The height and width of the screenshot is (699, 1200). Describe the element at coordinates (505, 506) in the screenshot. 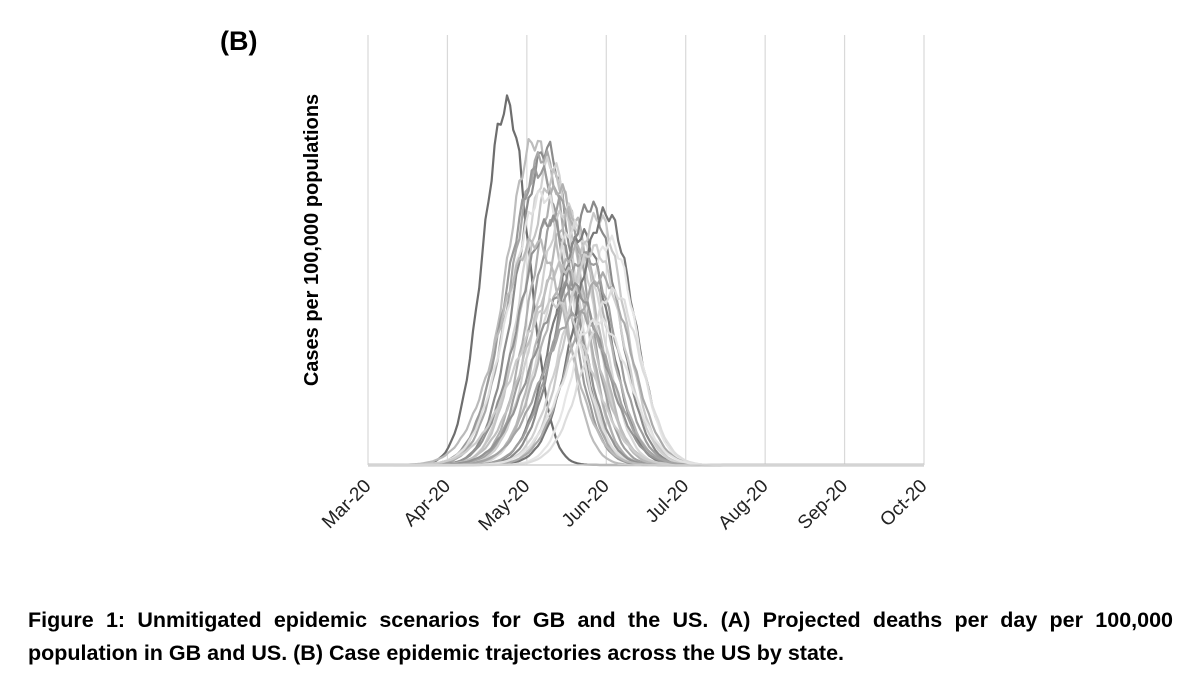

I see `x-tick-label: May-20` at that location.